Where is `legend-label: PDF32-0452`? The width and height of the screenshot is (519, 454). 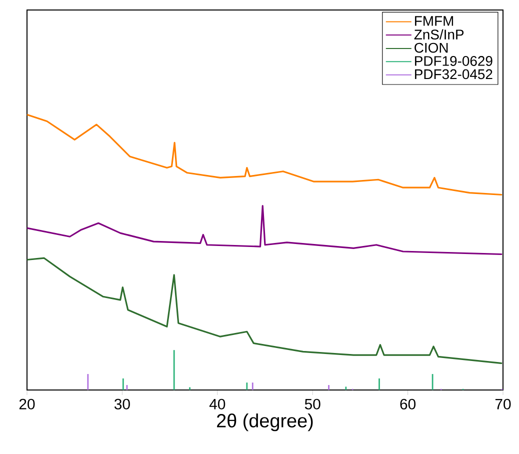
legend-label: PDF32-0452 is located at coordinates (453, 74).